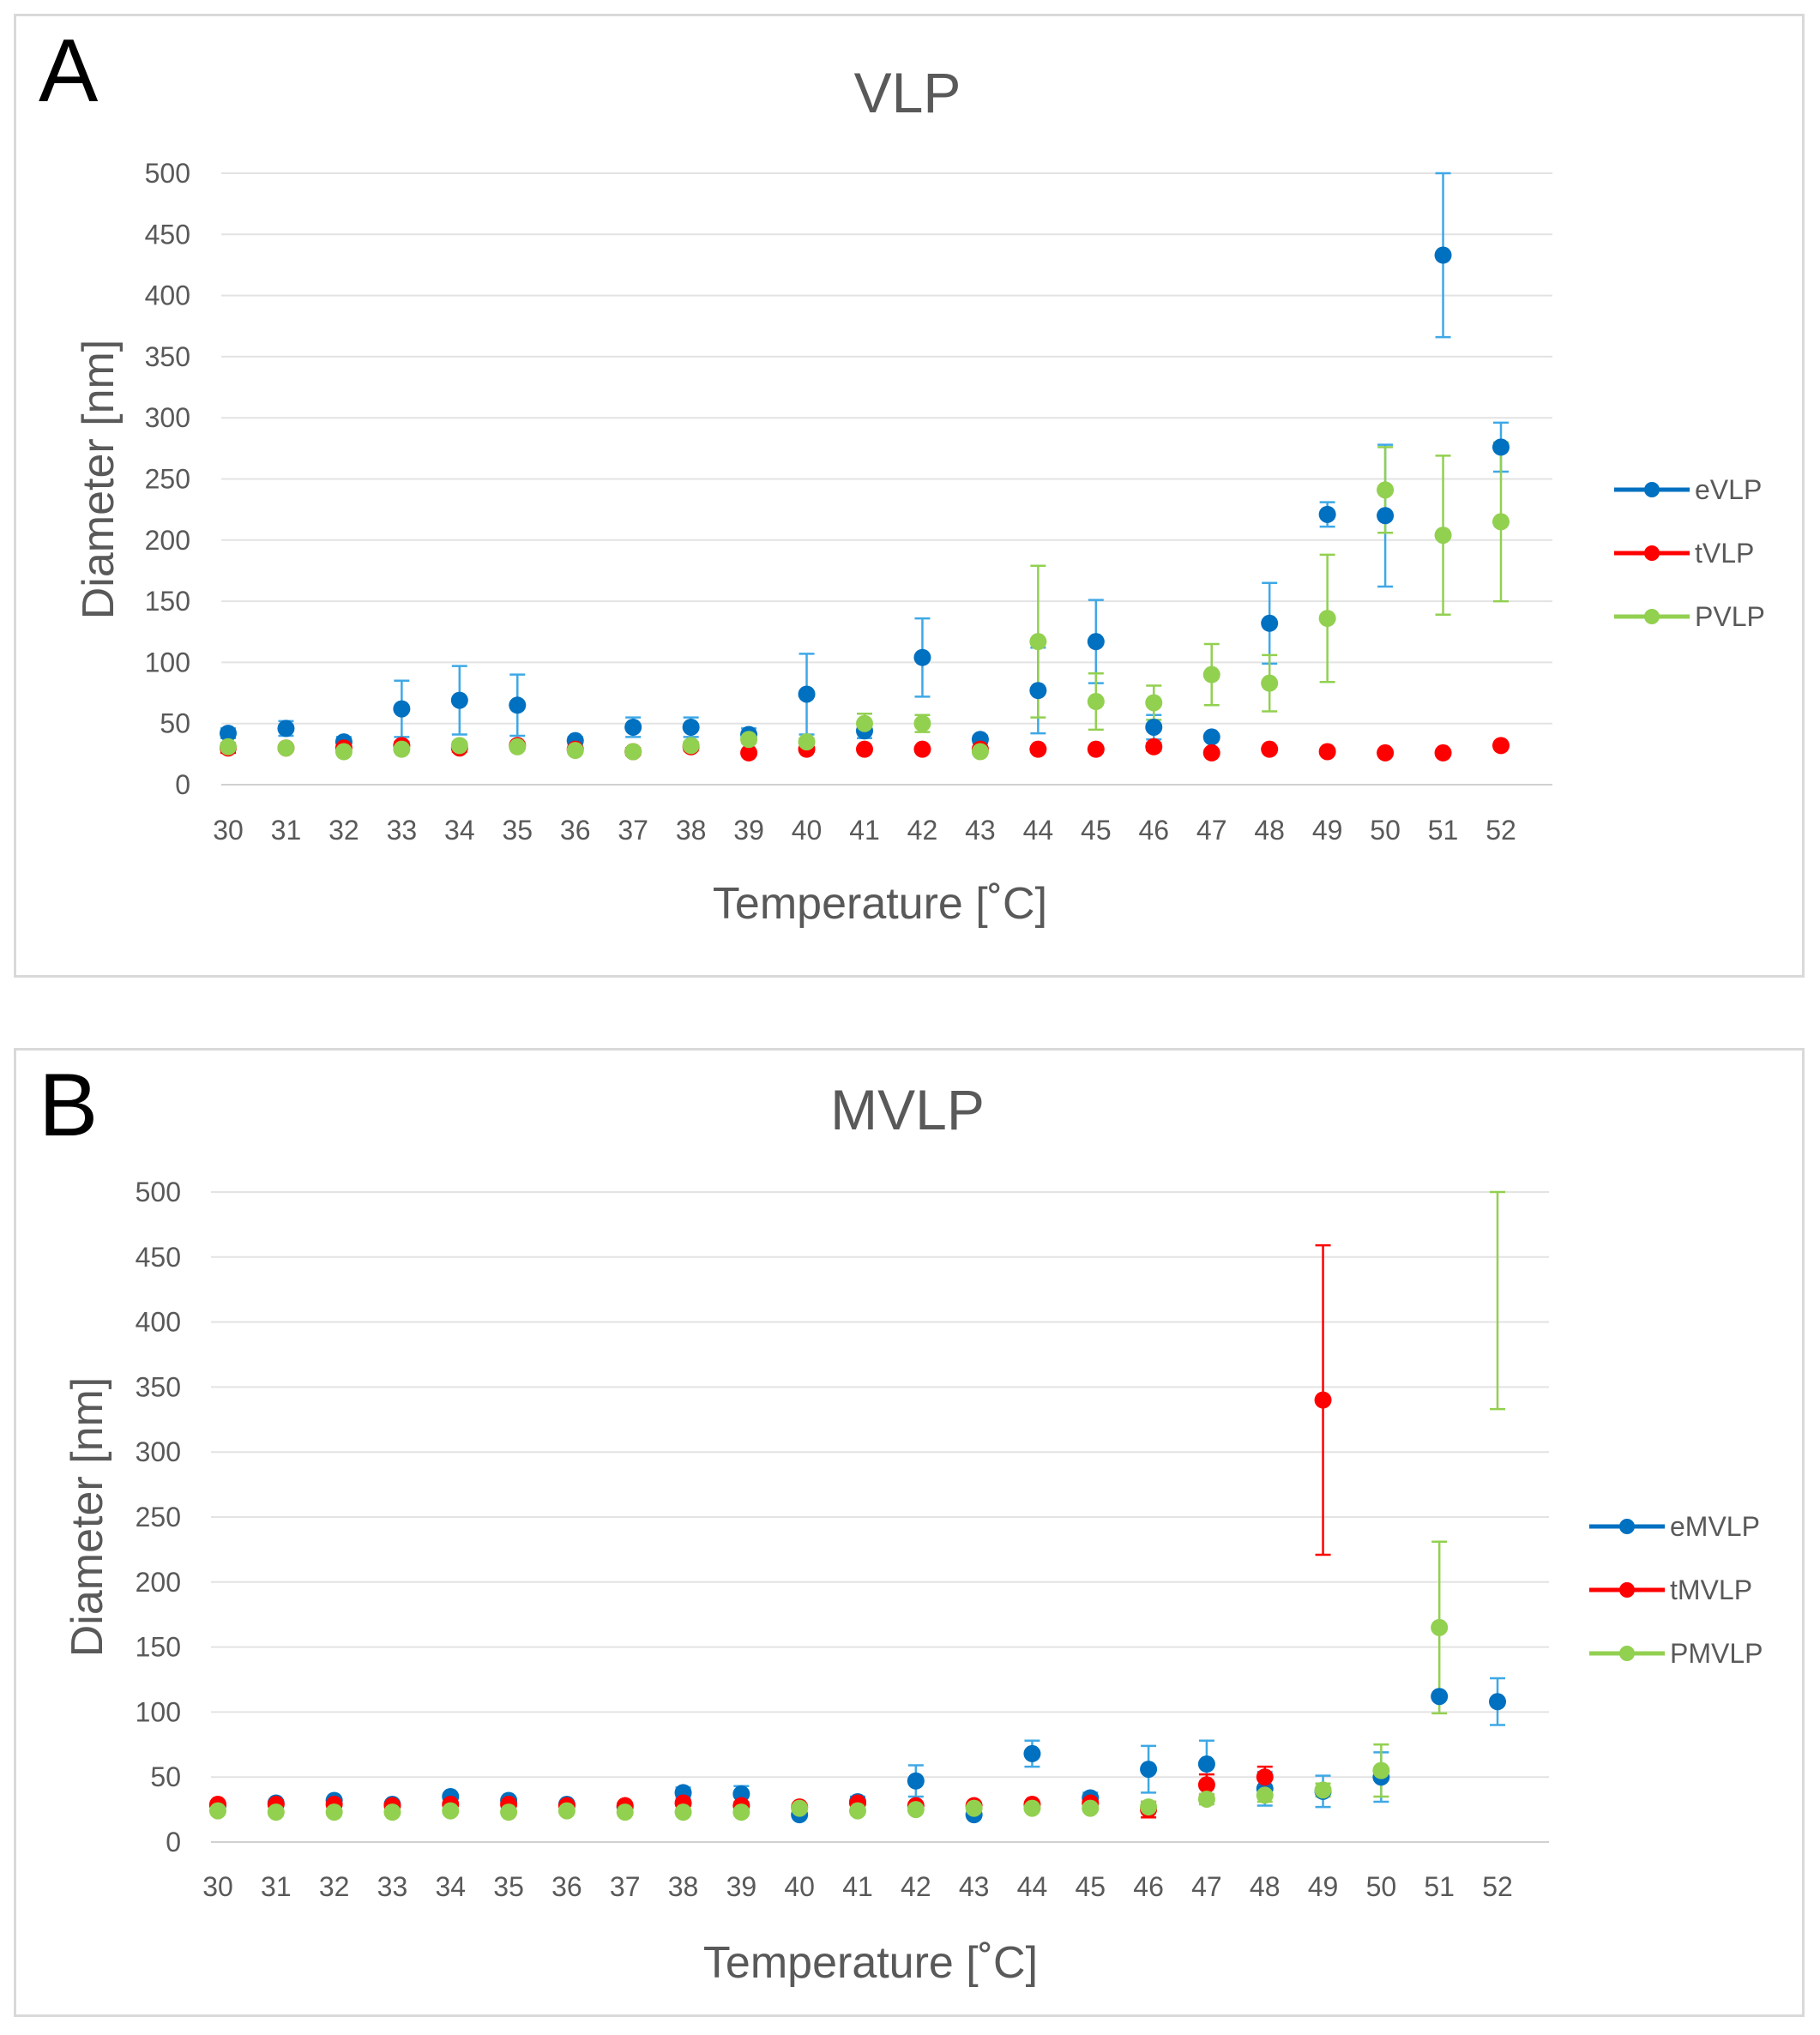 Image resolution: width=1820 pixels, height=2035 pixels. I want to click on x-tick-label: 37, so click(633, 831).